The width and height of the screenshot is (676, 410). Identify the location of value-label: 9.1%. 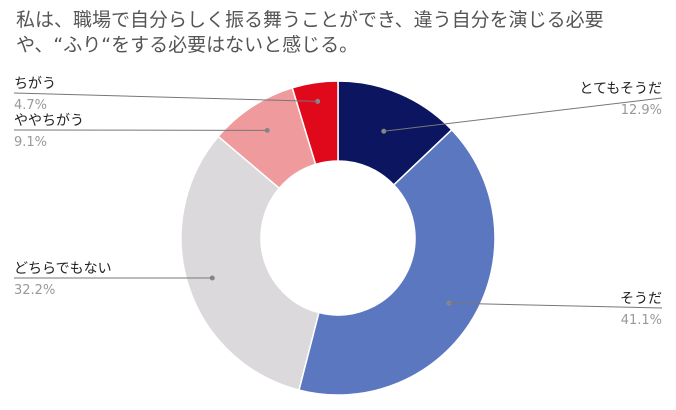
(30, 142).